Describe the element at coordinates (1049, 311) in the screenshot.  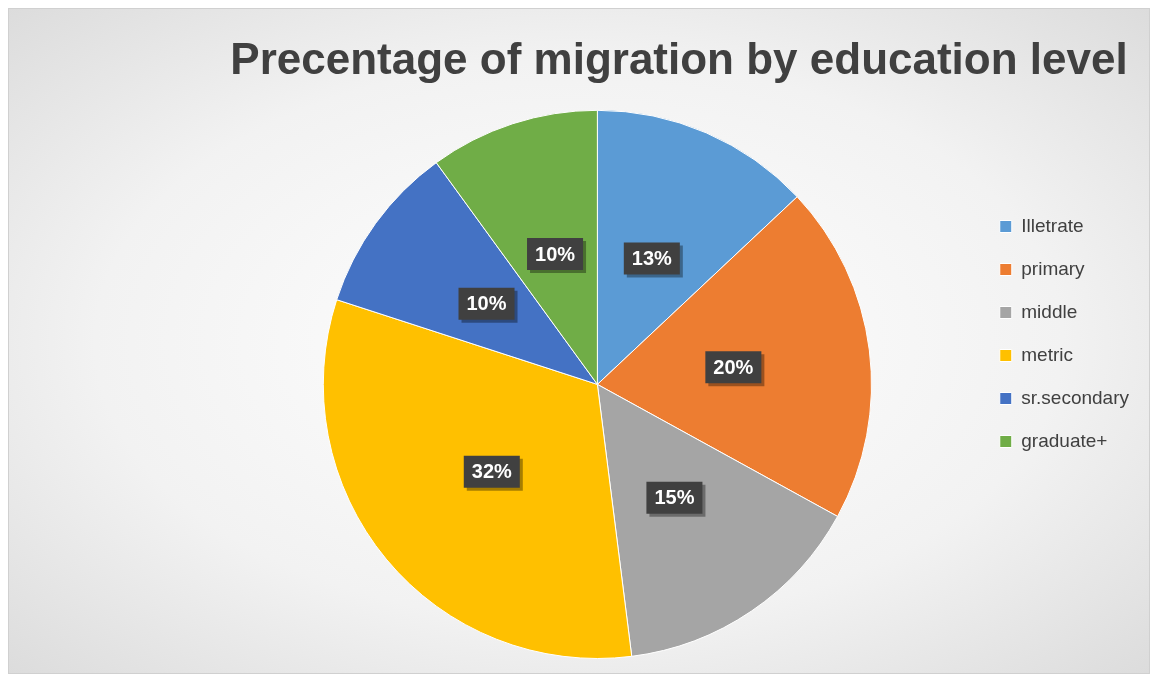
I see `legend-label: middle` at that location.